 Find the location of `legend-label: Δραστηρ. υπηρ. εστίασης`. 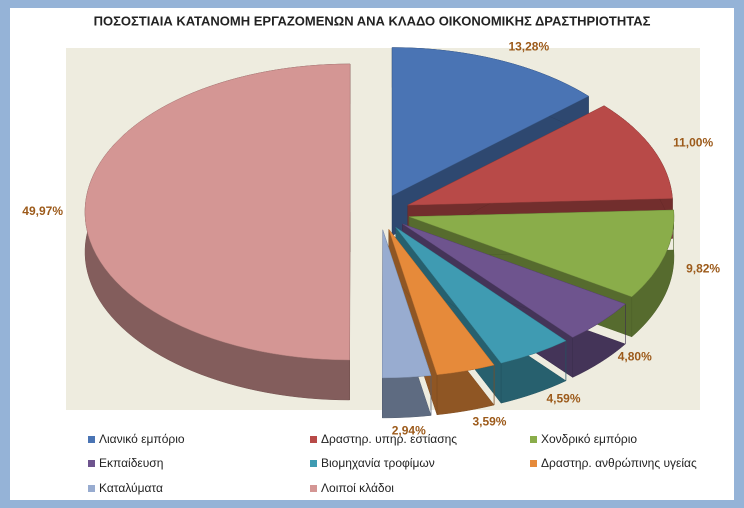

legend-label: Δραστηρ. υπηρ. εστίασης is located at coordinates (389, 439).